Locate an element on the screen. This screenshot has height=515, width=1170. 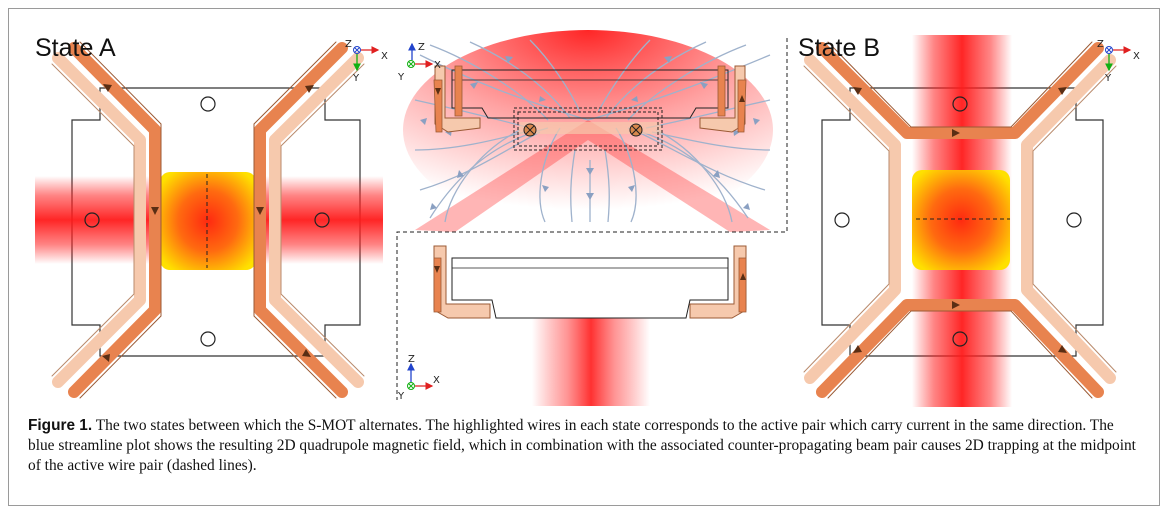
state-b-hole-top is located at coordinates (960, 104).